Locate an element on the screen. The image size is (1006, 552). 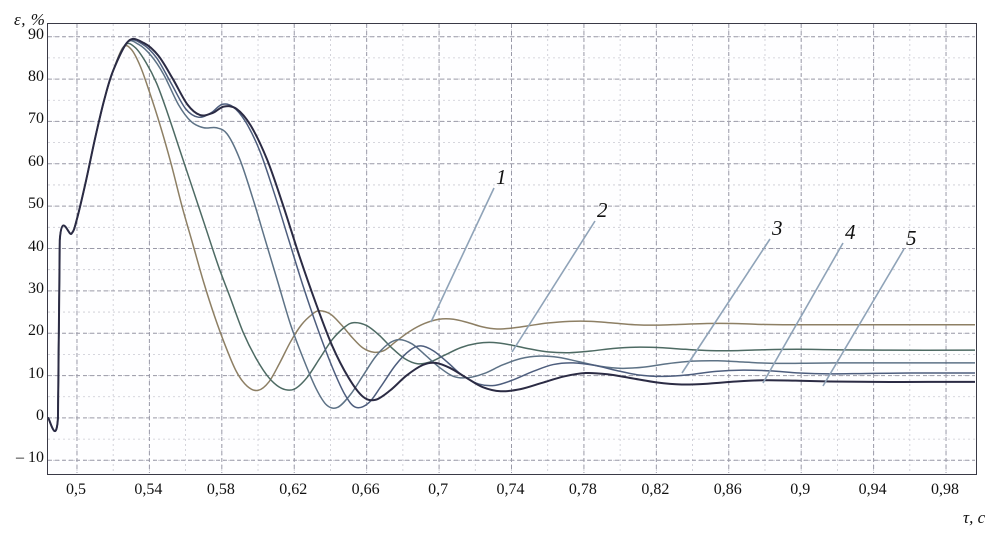
x-tick-label: 0,54 is located at coordinates (148, 489).